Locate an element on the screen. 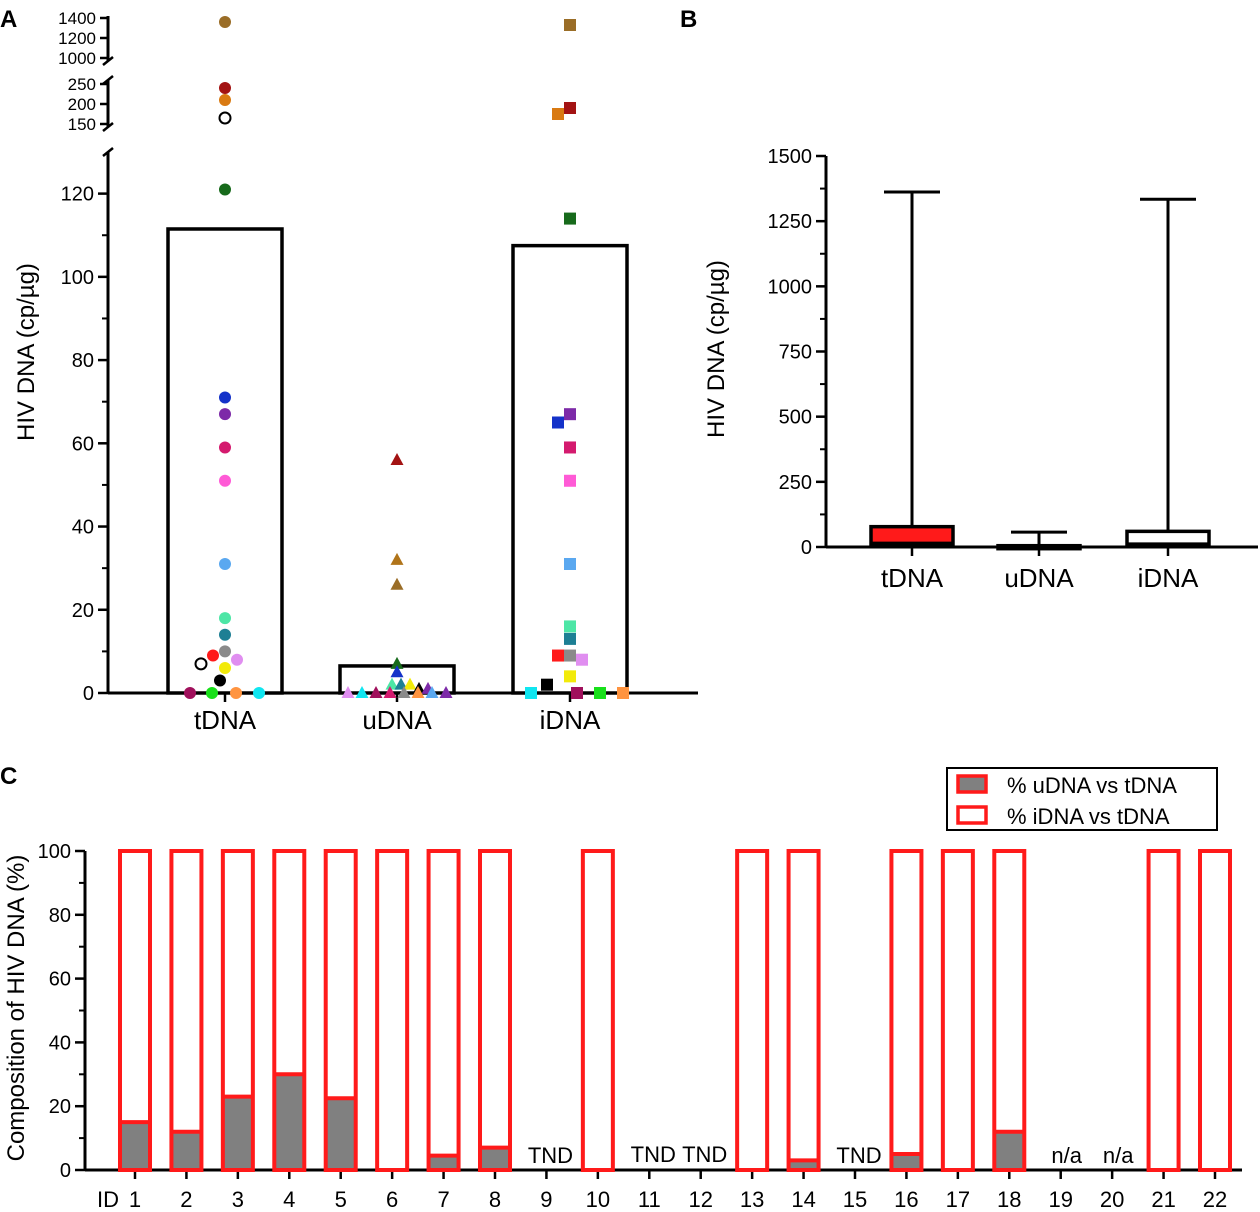  panel-b-xlabels: tDNA uDNA iDNA is located at coordinates (1040, 578).